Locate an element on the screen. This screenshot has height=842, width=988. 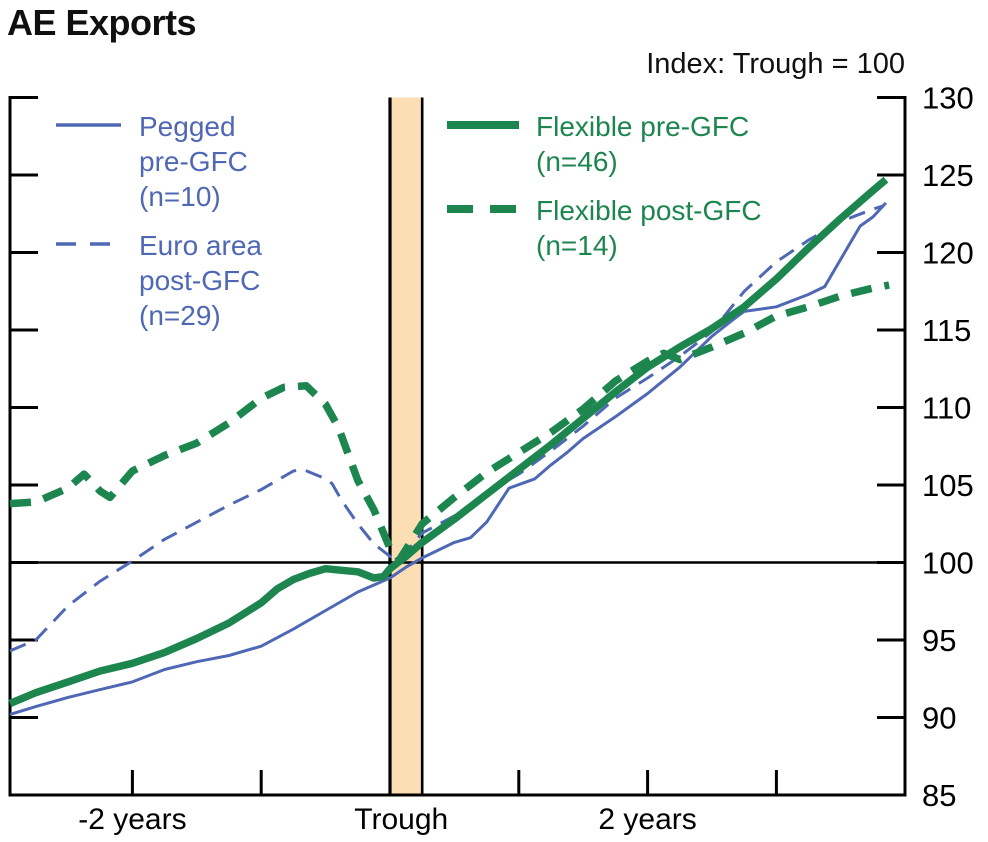
y-tick-label: 110 is located at coordinates (946, 408).